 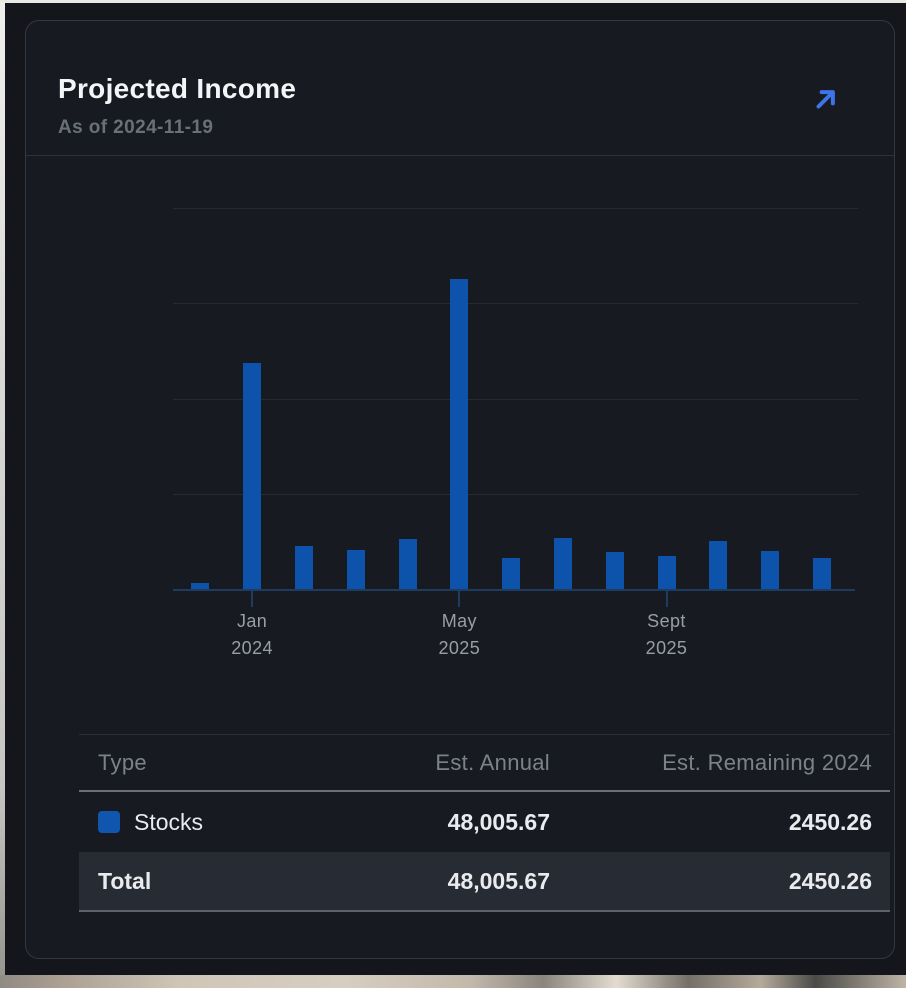 I want to click on stocks-est-annual-value: 48,005.67, so click(x=498, y=821).